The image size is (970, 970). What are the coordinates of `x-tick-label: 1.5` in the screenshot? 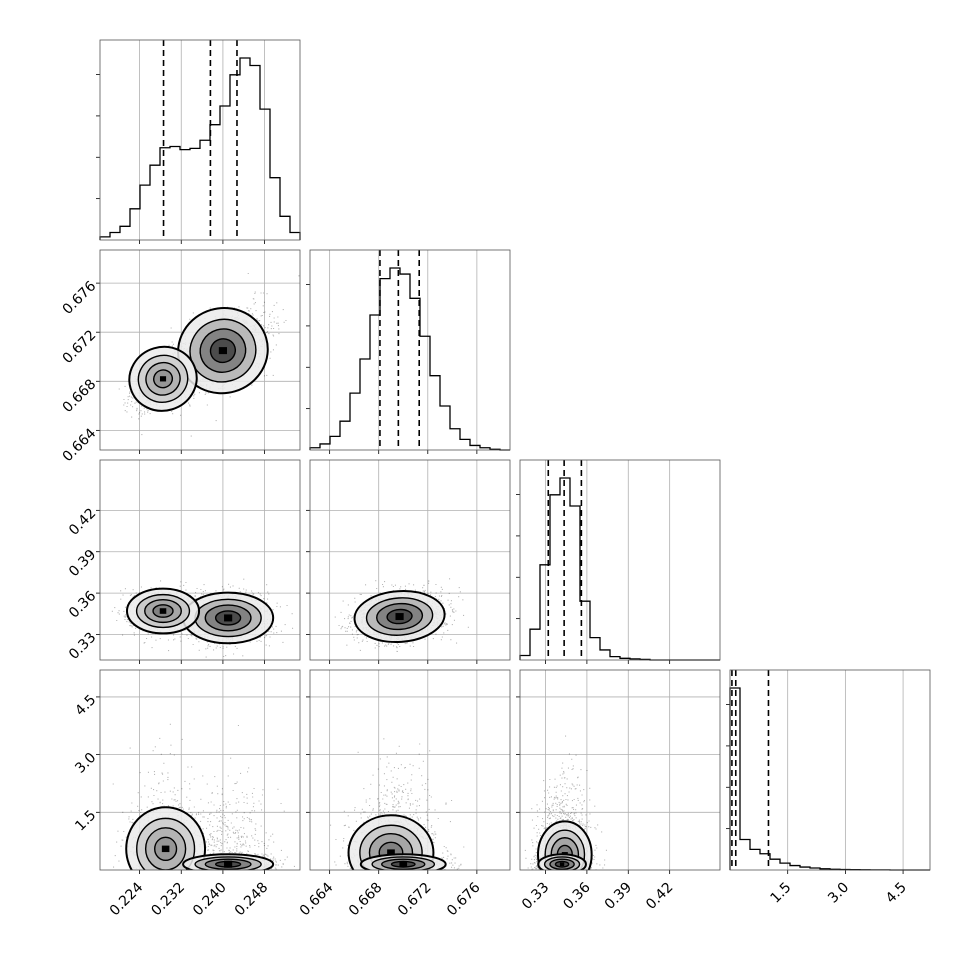 It's located at (780, 893).